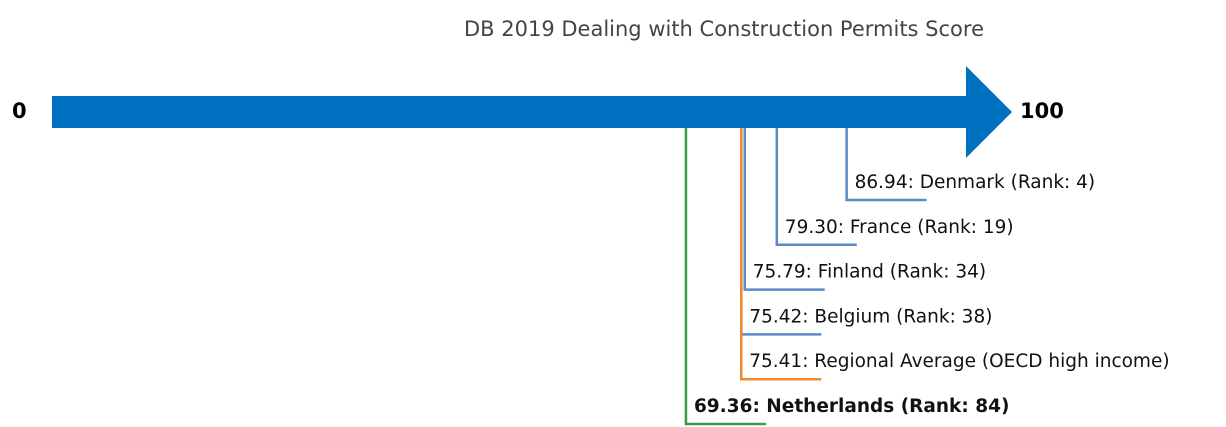 This screenshot has height=427, width=1226. Describe the element at coordinates (19, 111) in the screenshot. I see `axis-end-label: 0` at that location.